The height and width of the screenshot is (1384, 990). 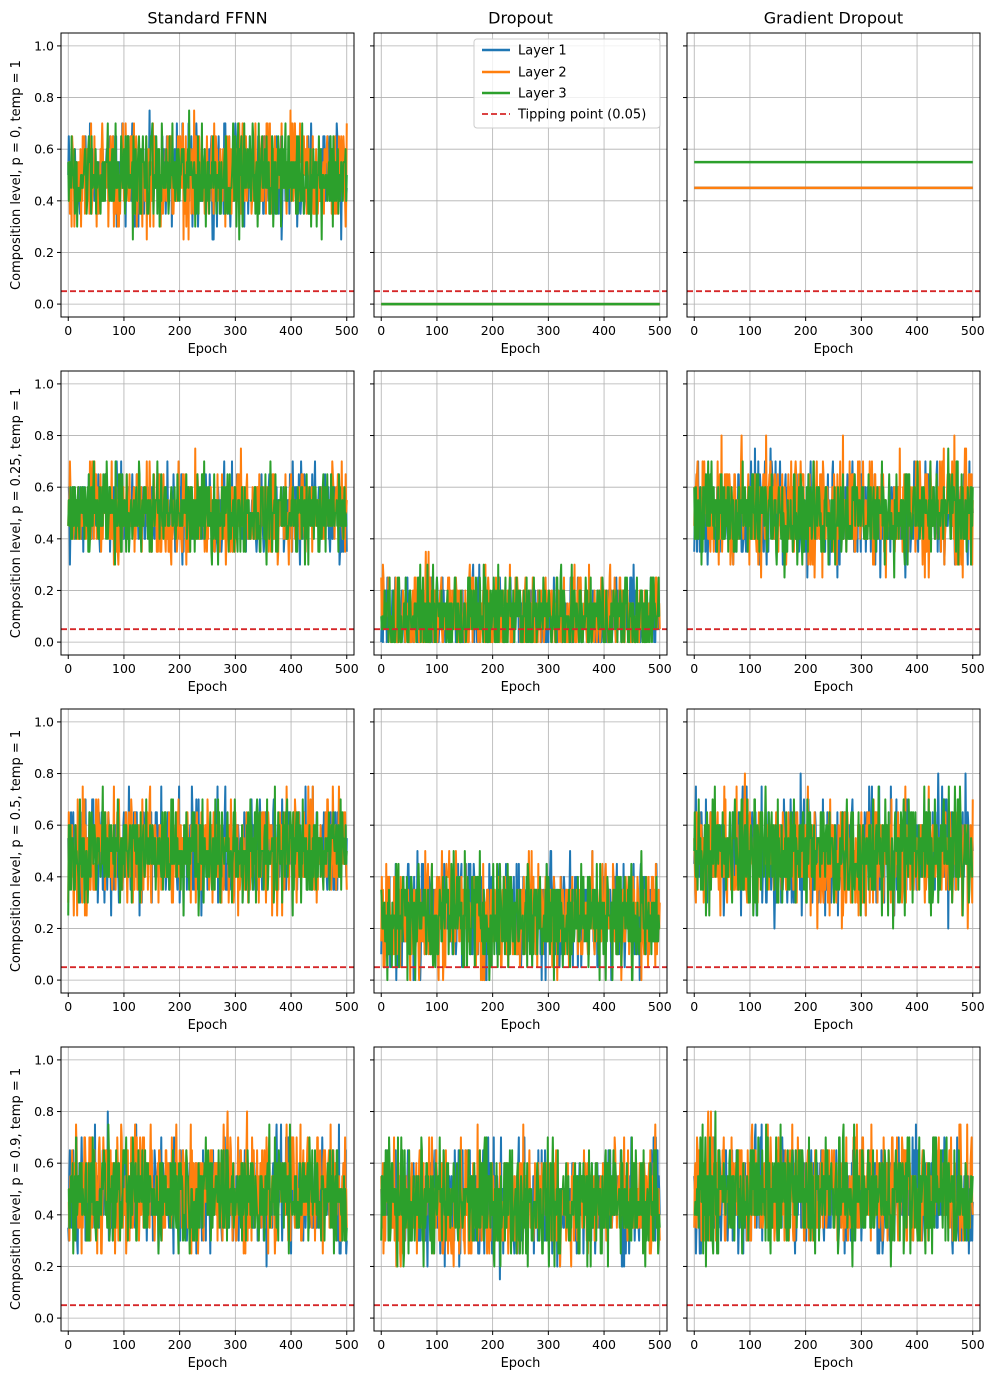 What do you see at coordinates (521, 194) in the screenshot?
I see `subplot-r0c1: 0 100 200 300 400 500 Epoch` at bounding box center [521, 194].